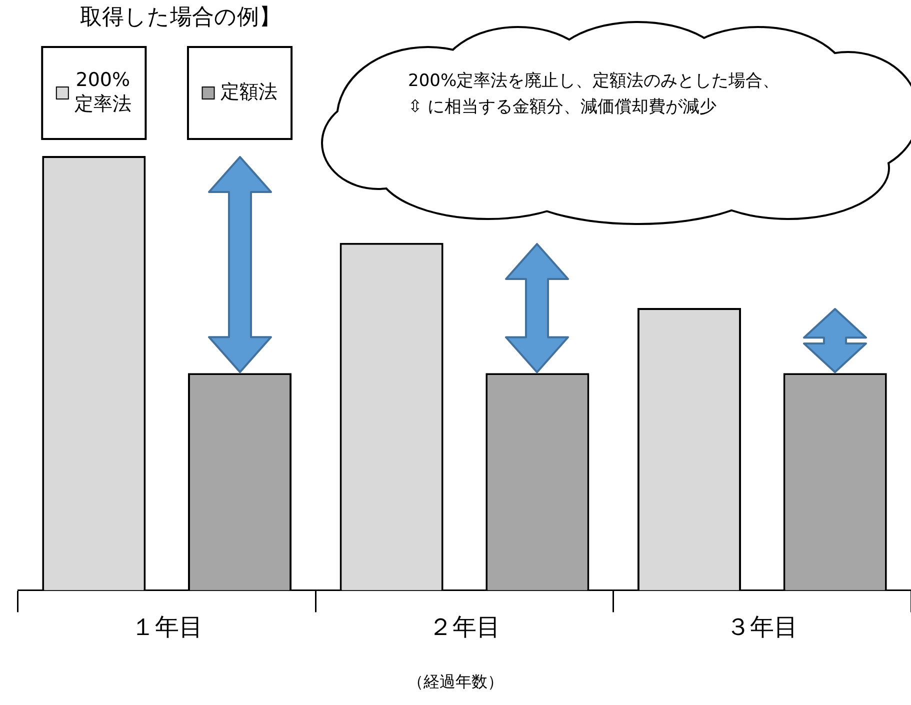  Describe the element at coordinates (103, 91) in the screenshot. I see `legend-label: 200%定率法` at that location.